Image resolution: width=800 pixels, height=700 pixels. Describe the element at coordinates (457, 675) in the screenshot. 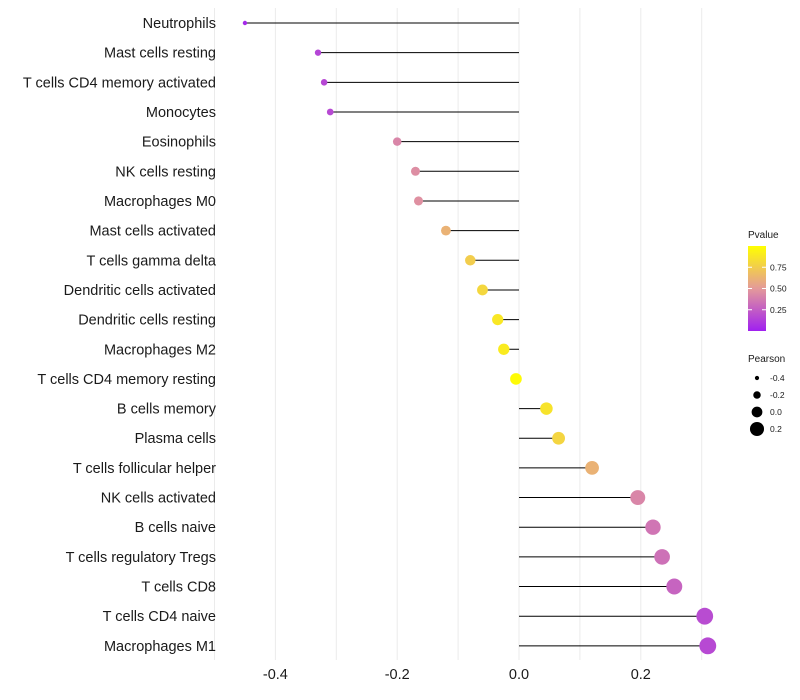

I see `x-axis-ticks: -0.4 -0.2 0.0 0.2` at that location.